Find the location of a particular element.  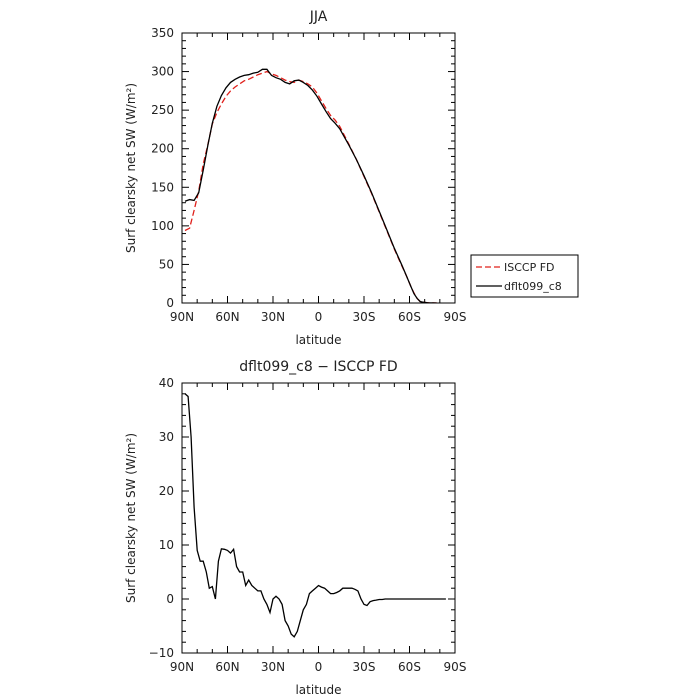

y-tick-label: 50 is located at coordinates (166, 264).